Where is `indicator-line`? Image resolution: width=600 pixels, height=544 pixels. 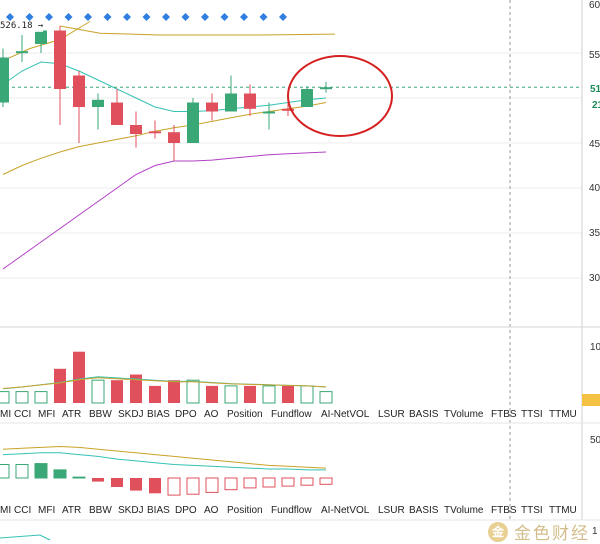
indicator-line is located at coordinates (164, 457).